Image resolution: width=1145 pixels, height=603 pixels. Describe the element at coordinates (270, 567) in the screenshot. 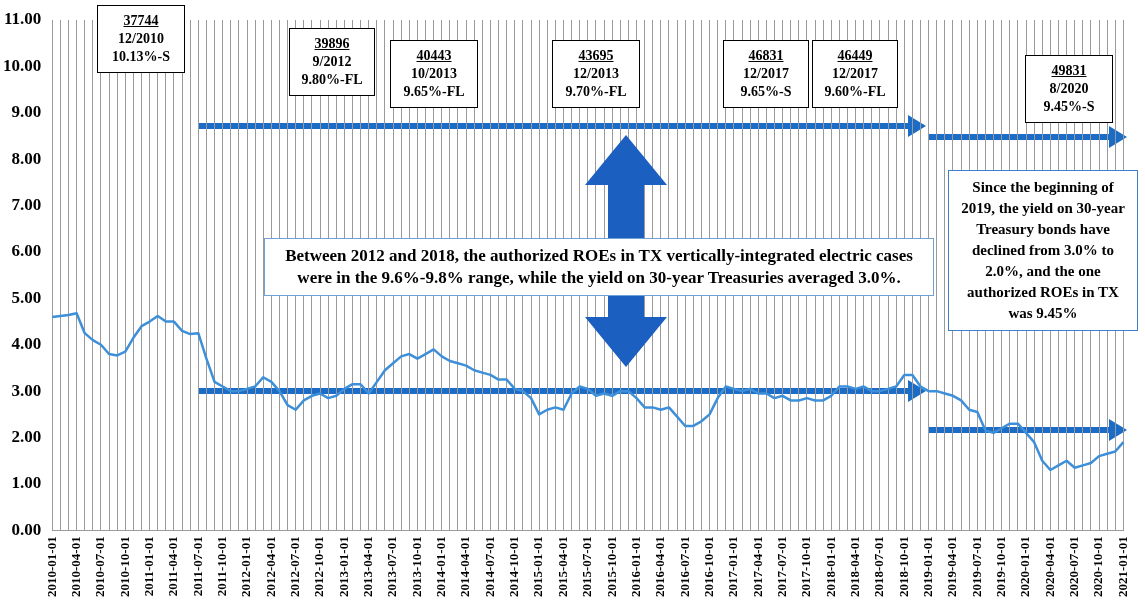

I see `x-tick-label: 2012-04-01` at that location.